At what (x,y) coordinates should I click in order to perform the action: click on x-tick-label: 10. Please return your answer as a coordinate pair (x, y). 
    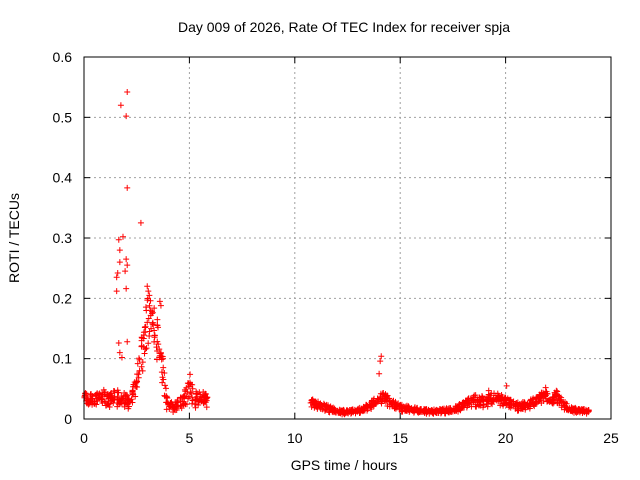
    Looking at the image, I should click on (295, 438).